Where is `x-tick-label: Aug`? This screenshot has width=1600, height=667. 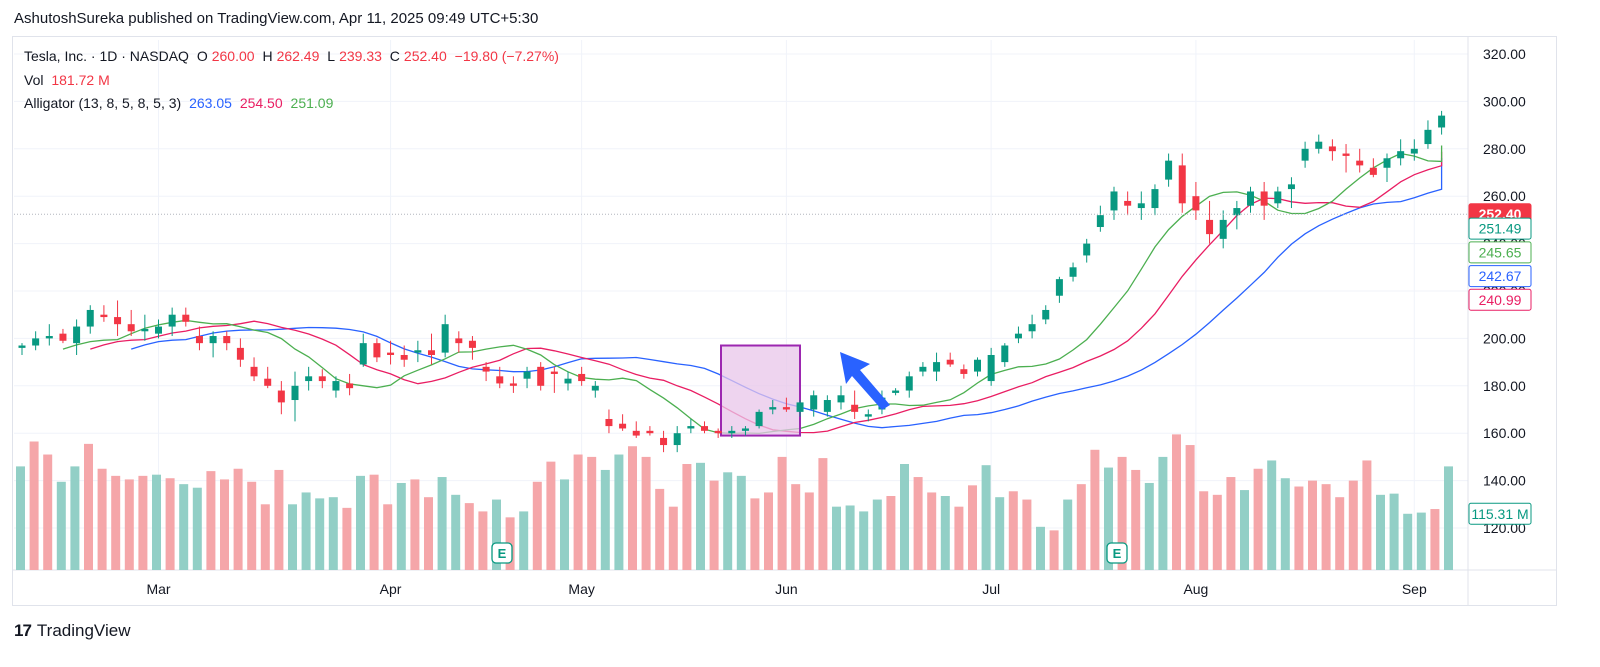 x-tick-label: Aug is located at coordinates (1195, 589).